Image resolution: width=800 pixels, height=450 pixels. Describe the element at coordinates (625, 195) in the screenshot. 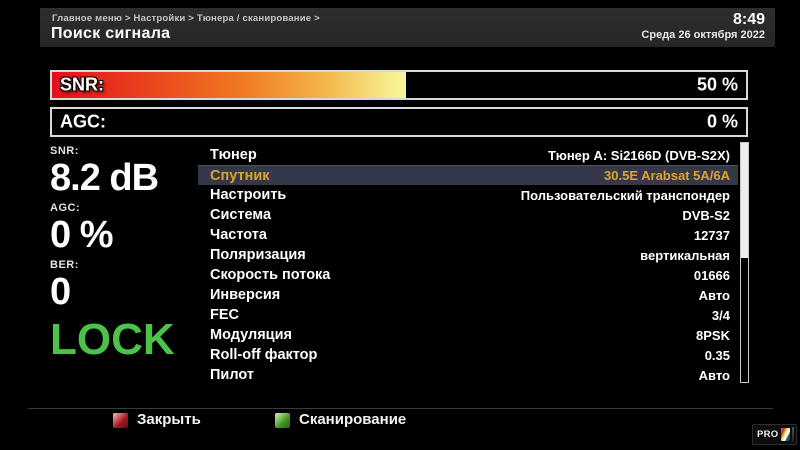

I see `menu-row-value: Пользовательский транспондер` at that location.